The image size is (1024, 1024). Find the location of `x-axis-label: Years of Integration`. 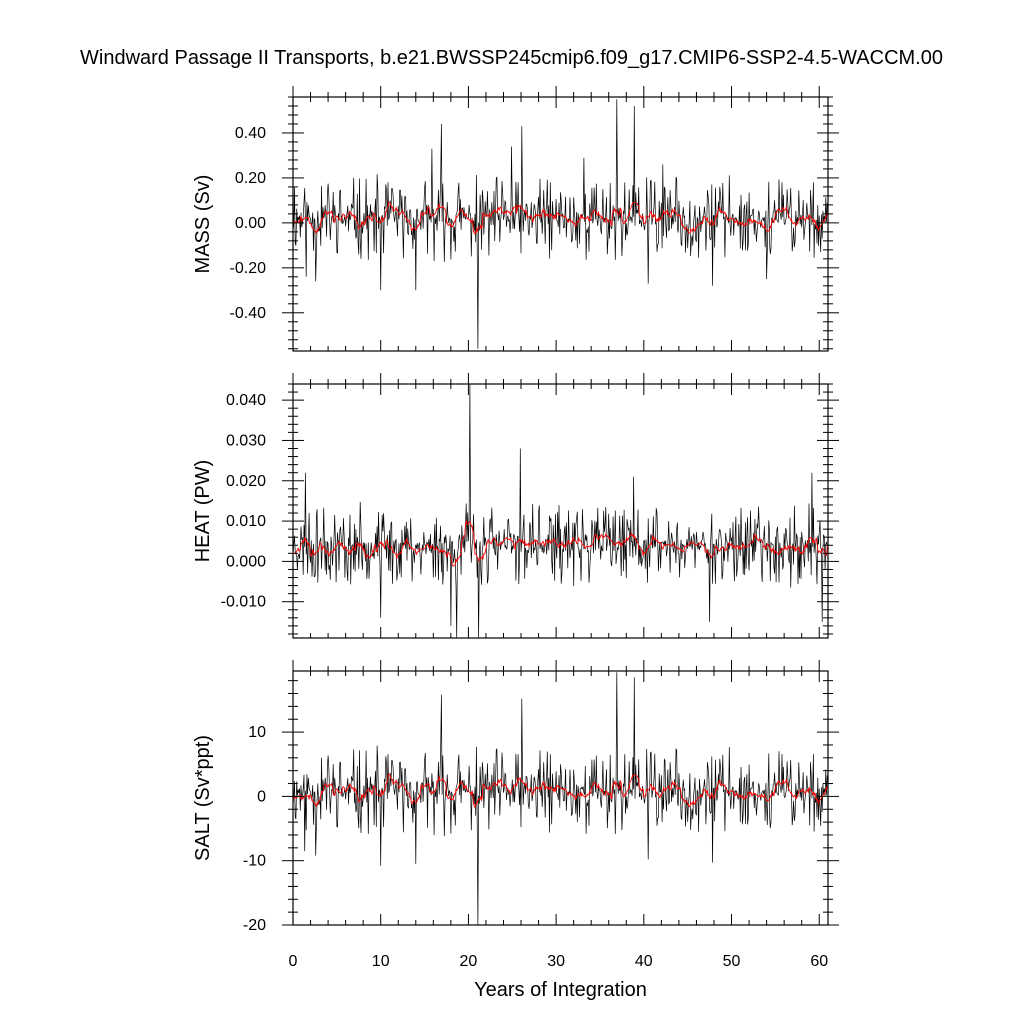

x-axis-label: Years of Integration is located at coordinates (560, 990).